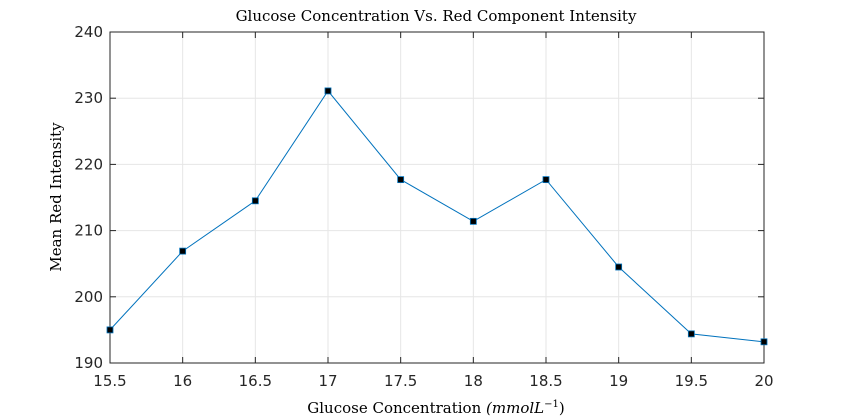 The height and width of the screenshot is (420, 844). Describe the element at coordinates (255, 381) in the screenshot. I see `x-tick-label: 16.5` at that location.